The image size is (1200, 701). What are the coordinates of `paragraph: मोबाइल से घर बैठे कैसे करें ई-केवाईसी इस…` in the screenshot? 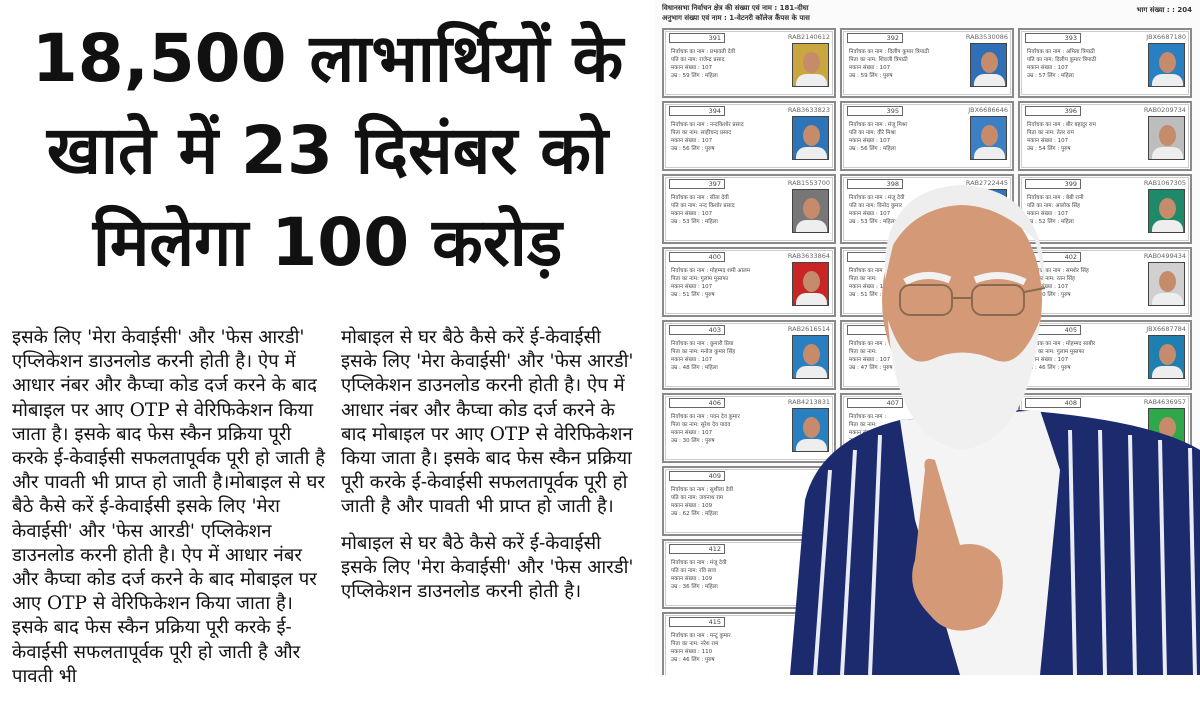 It's located at (487, 422).